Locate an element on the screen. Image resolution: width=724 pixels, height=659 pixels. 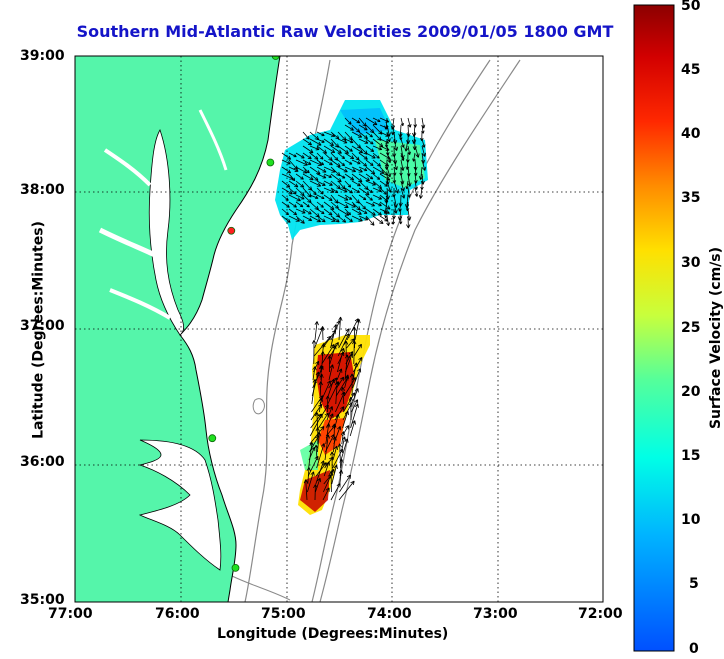
velocity-patch is located at coordinates (335, 386).